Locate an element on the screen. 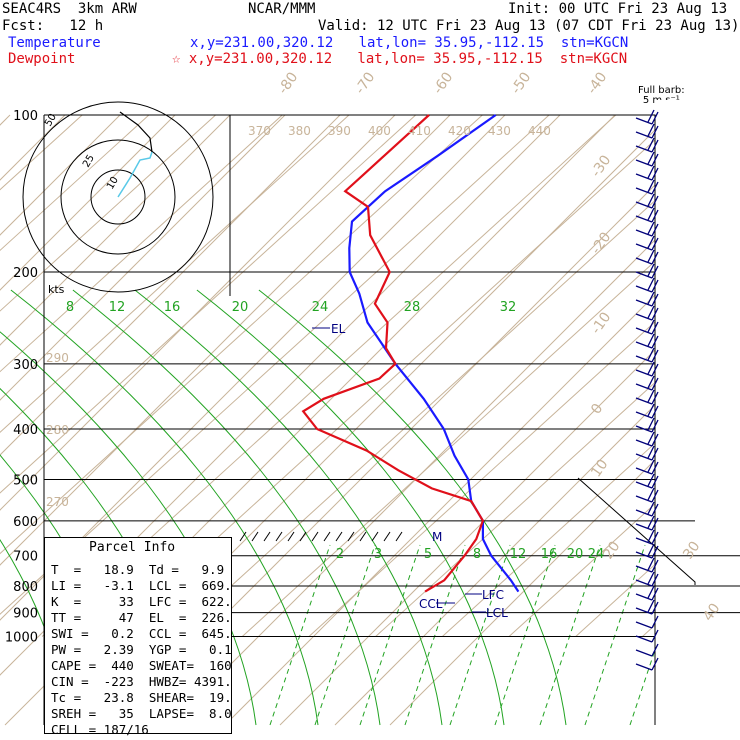 This screenshot has width=740, height=740. mixing-ratio-label: 12 is located at coordinates (518, 554).